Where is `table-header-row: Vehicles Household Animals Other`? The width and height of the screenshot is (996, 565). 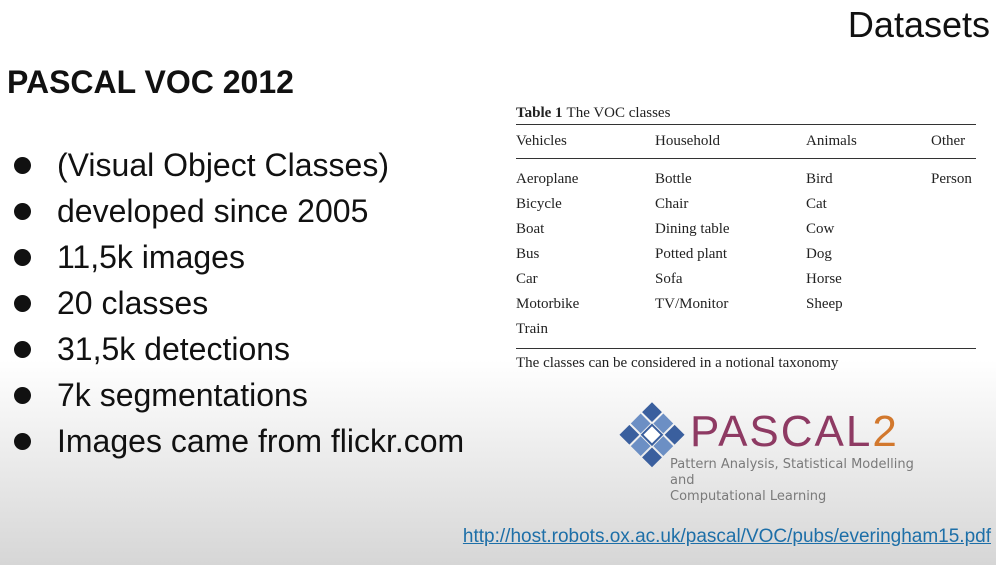 table-header-row: Vehicles Household Animals Other is located at coordinates (746, 142).